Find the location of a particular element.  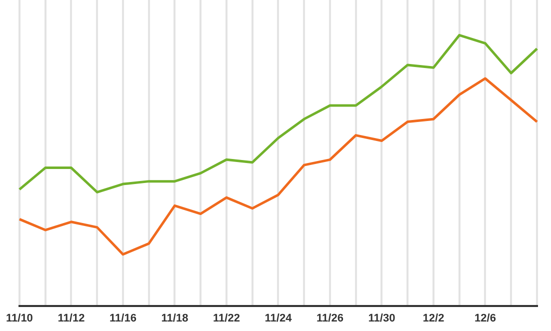

x-tick-label: 11/30 is located at coordinates (382, 318).